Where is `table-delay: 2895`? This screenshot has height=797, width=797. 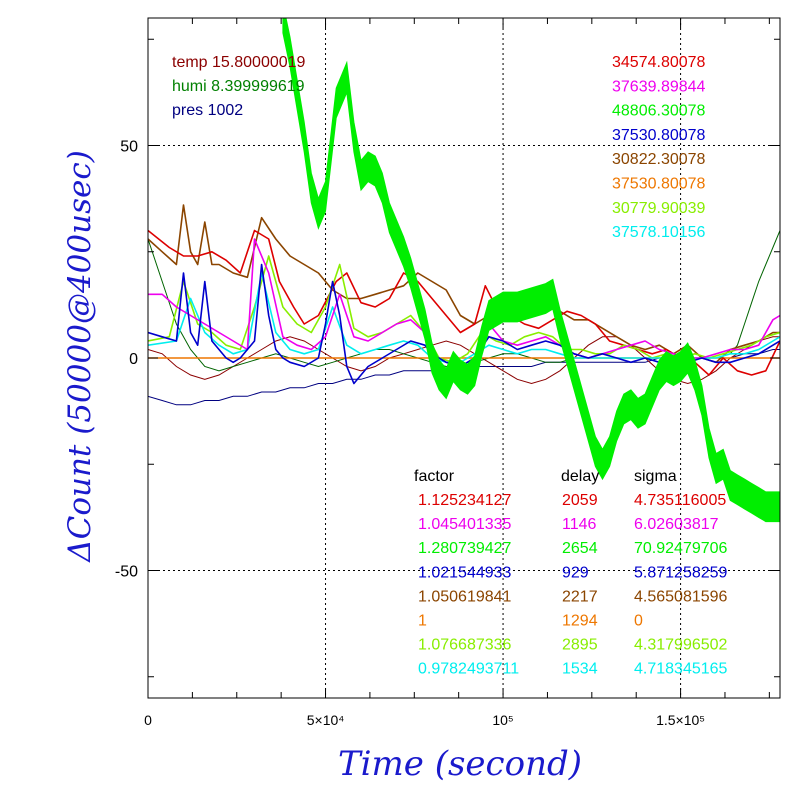 table-delay: 2895 is located at coordinates (580, 645).